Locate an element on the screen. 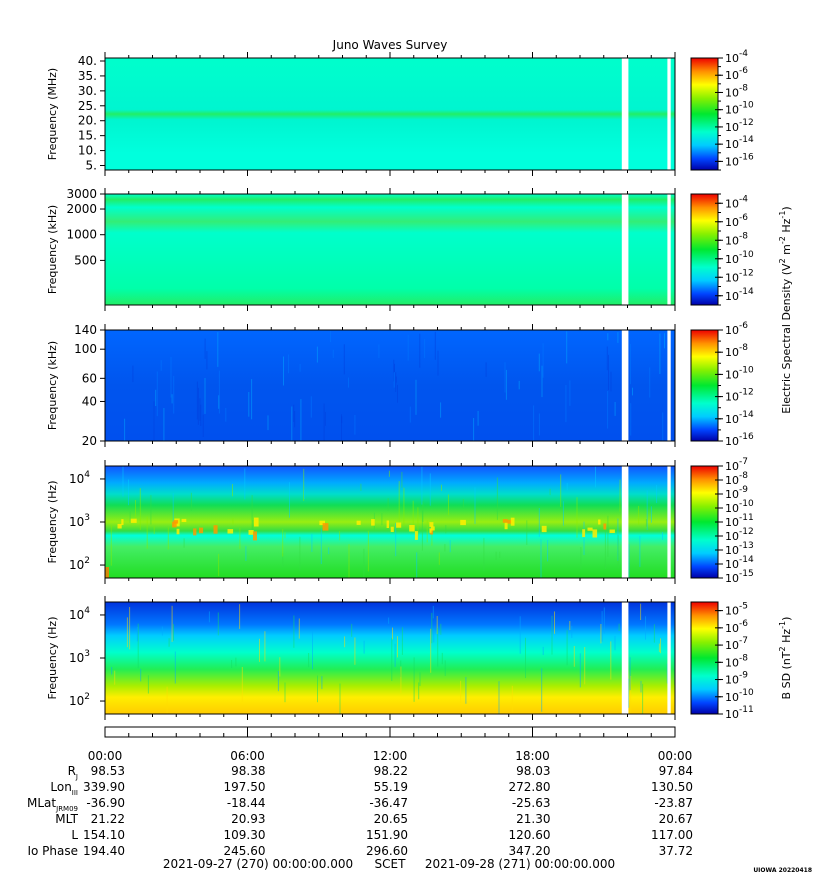  ephemeris-label-text: R is located at coordinates (72, 771).